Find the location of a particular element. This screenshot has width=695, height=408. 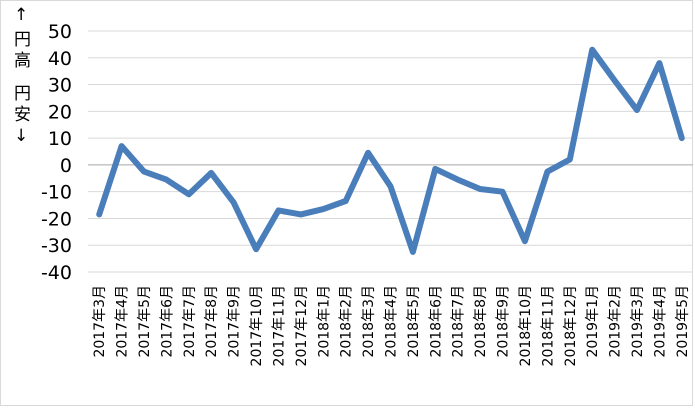

y-label-down-char-1: 円 is located at coordinates (22, 94).